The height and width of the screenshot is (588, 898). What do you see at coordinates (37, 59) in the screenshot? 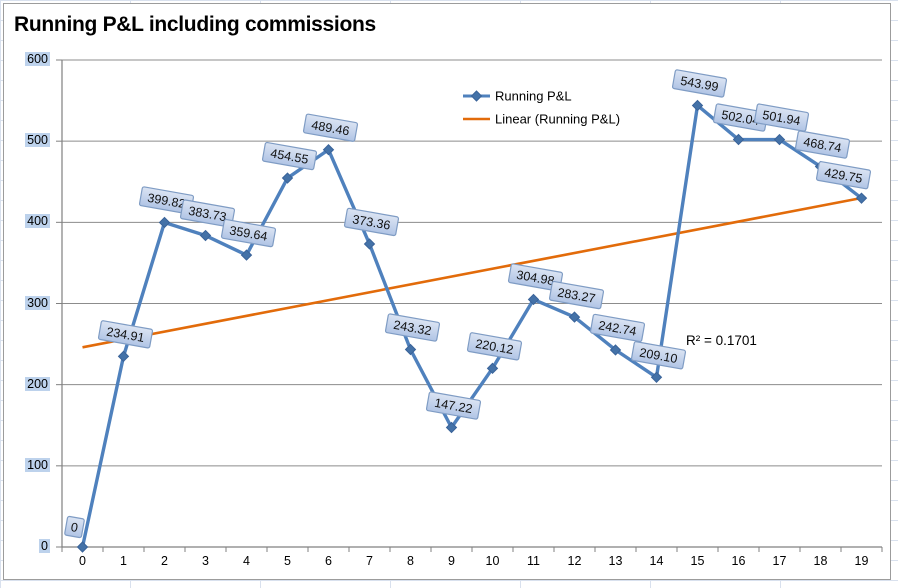
I see `y-axis-tick-label: 600` at bounding box center [37, 59].